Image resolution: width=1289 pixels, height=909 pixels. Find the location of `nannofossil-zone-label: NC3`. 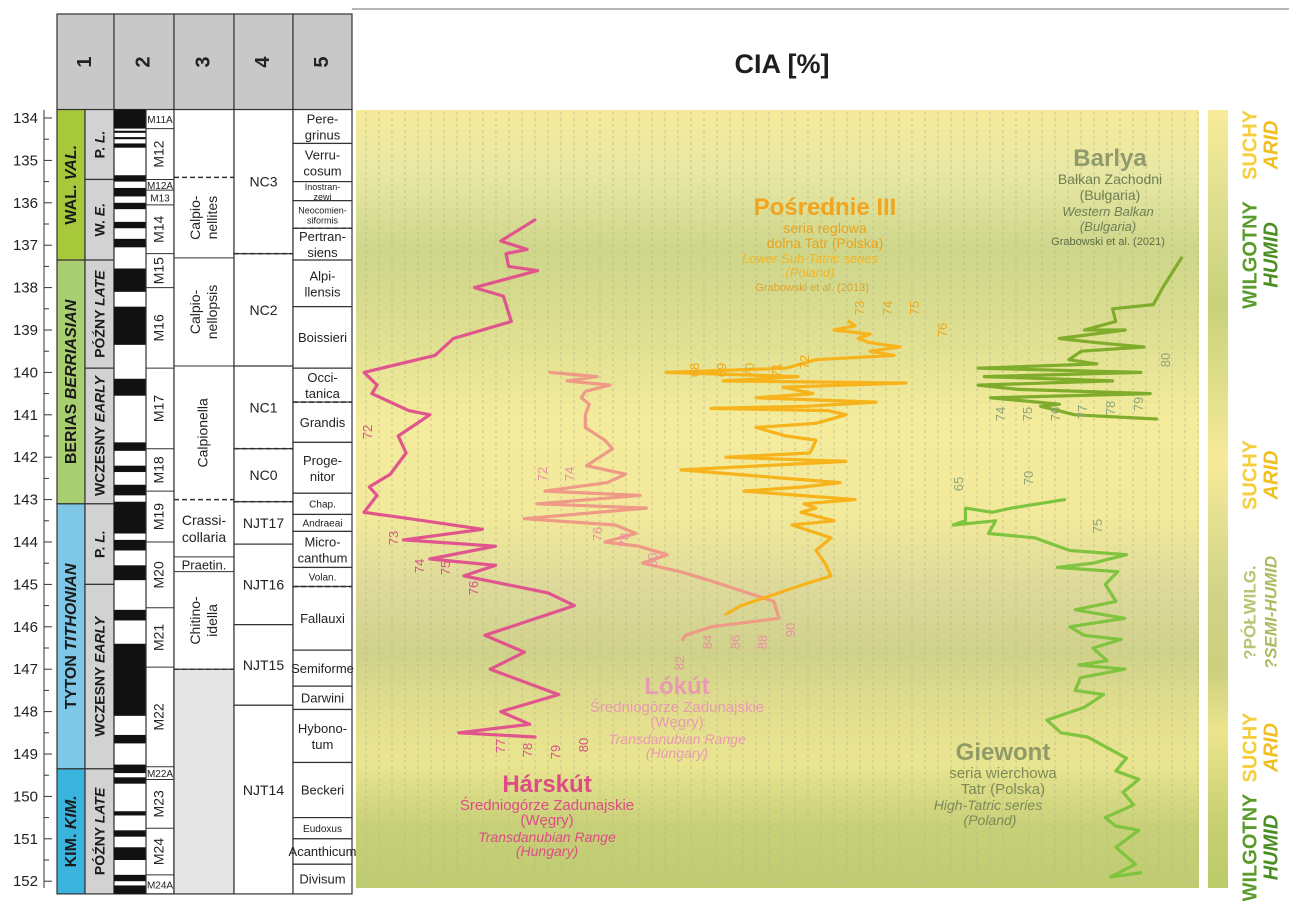

nannofossil-zone-label: NC3 is located at coordinates (263, 182).